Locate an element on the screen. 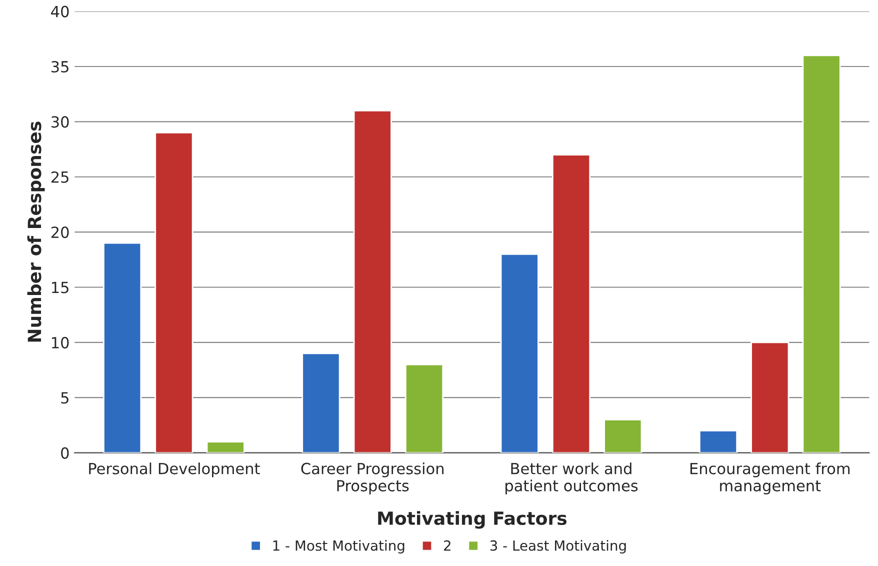 This screenshot has height=566, width=878. y-tick-label: 0 is located at coordinates (65, 453).